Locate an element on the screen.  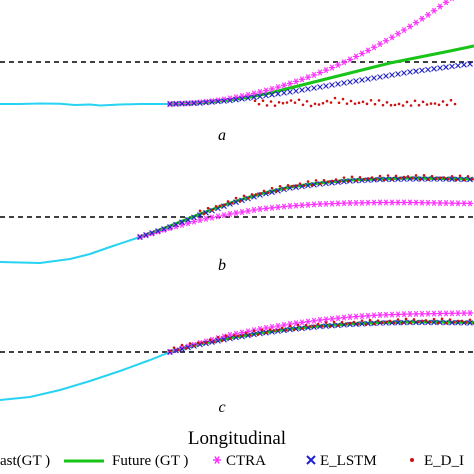
legend-label: ast(GT ) is located at coordinates (25, 461).